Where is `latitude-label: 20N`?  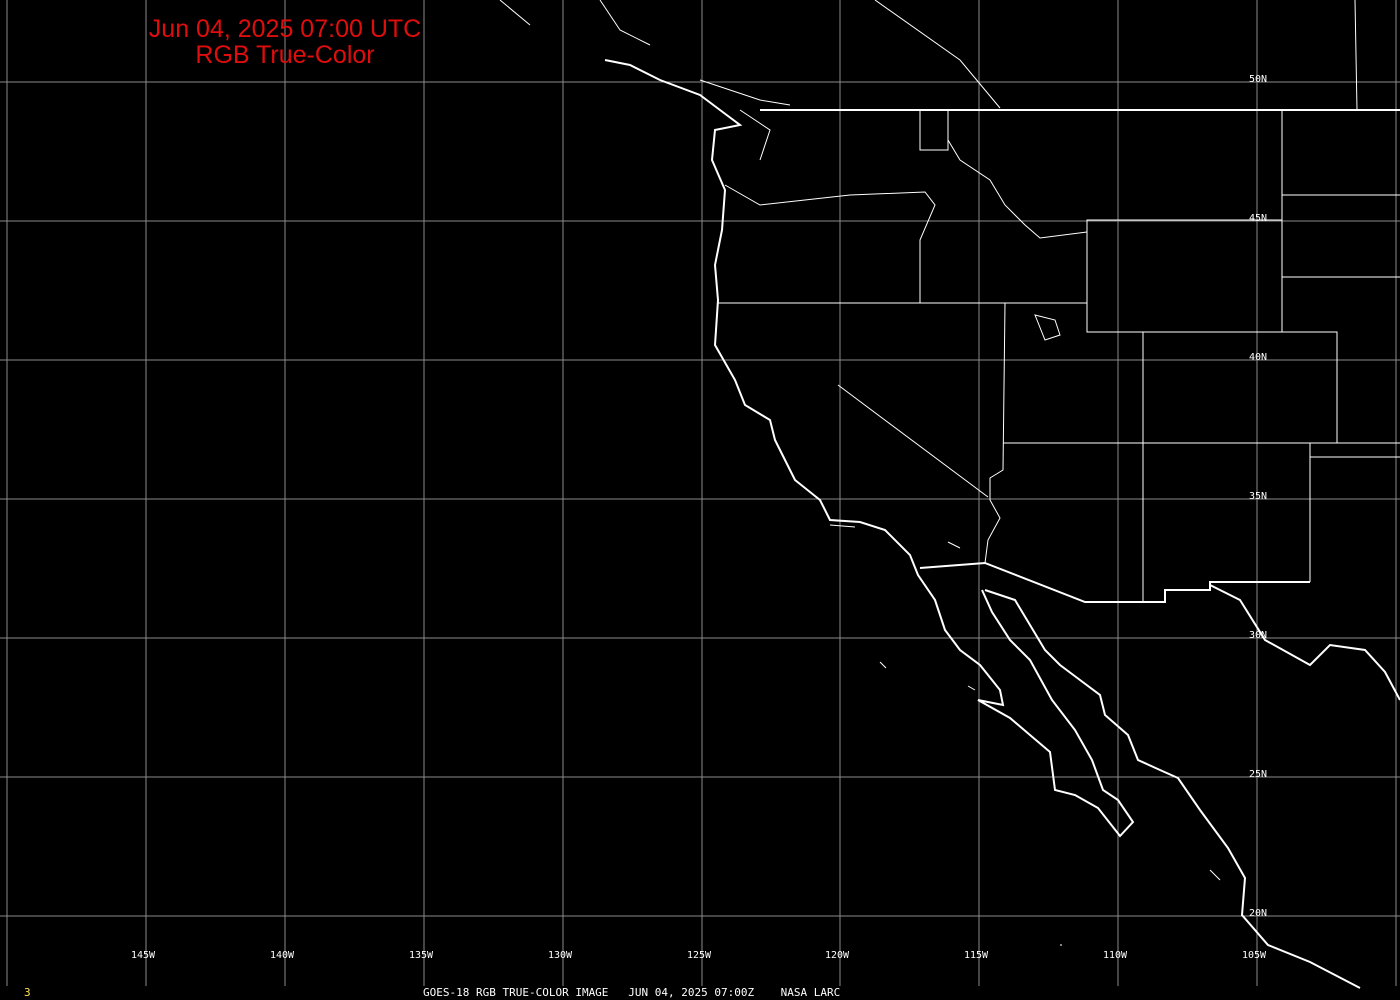 latitude-label: 20N is located at coordinates (1258, 913).